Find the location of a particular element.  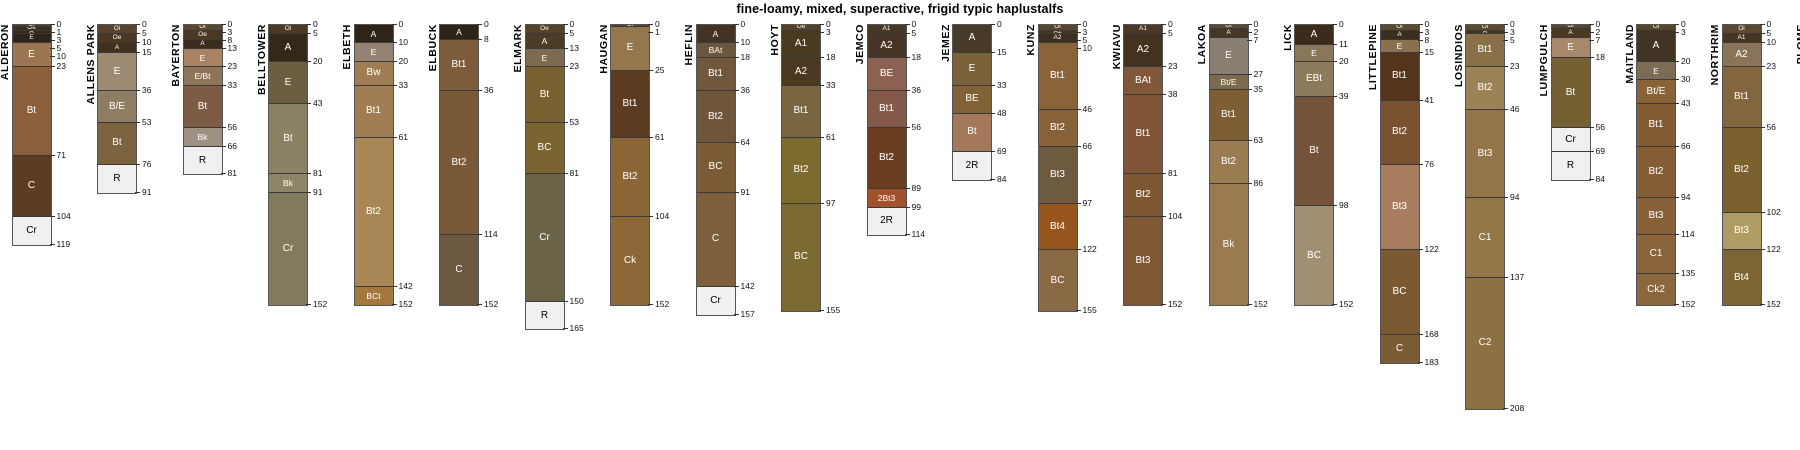

soil-horizon: Bw is located at coordinates (373, 73).